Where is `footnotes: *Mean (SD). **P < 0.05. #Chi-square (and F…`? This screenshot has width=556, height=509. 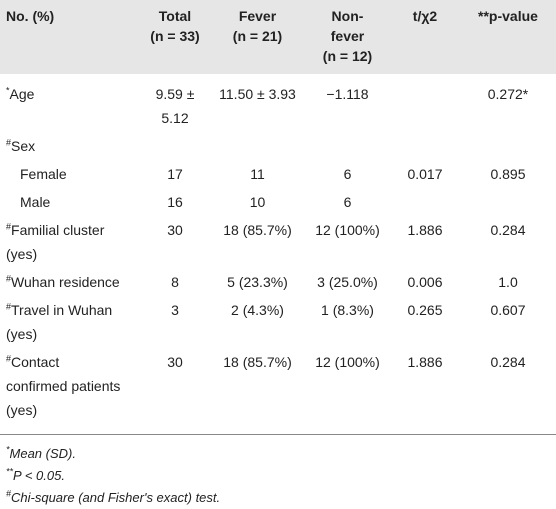 footnotes: *Mean (SD). **P < 0.05. #Chi-square (and F… is located at coordinates (278, 472).